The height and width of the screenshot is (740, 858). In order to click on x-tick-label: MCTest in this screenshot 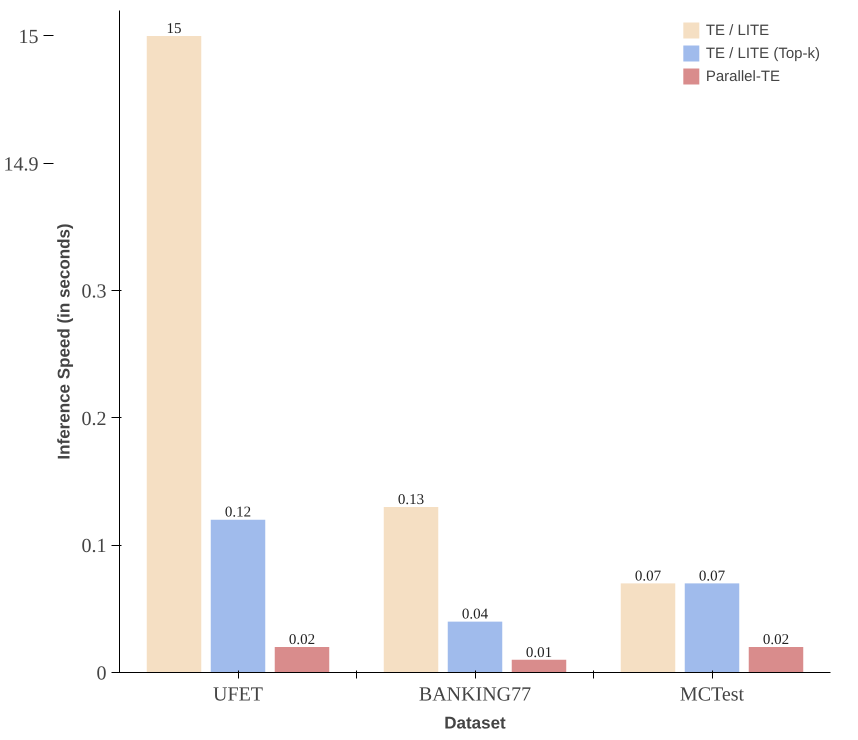, I will do `click(712, 695)`.